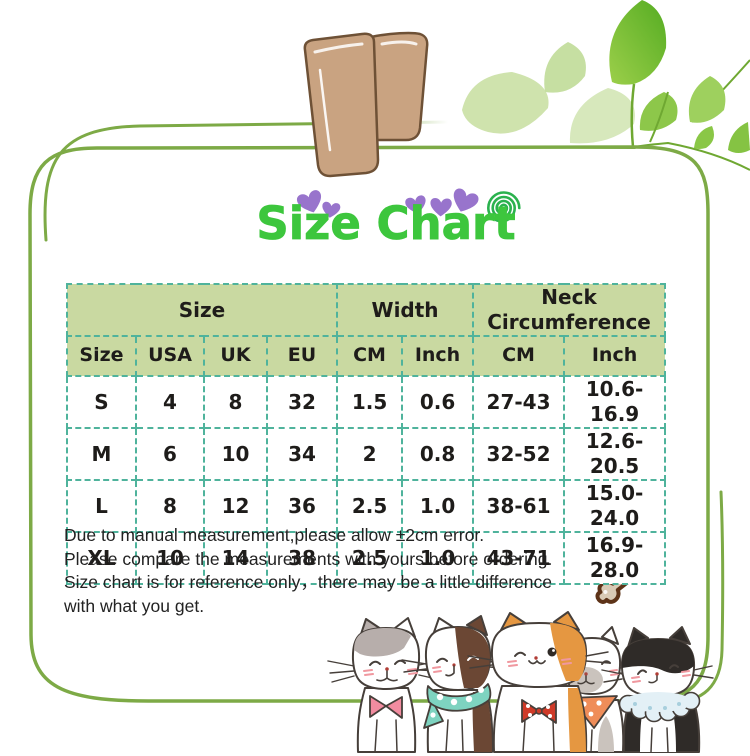  What do you see at coordinates (615, 454) in the screenshot?
I see `table-cell: 12.6-20.5` at bounding box center [615, 454].